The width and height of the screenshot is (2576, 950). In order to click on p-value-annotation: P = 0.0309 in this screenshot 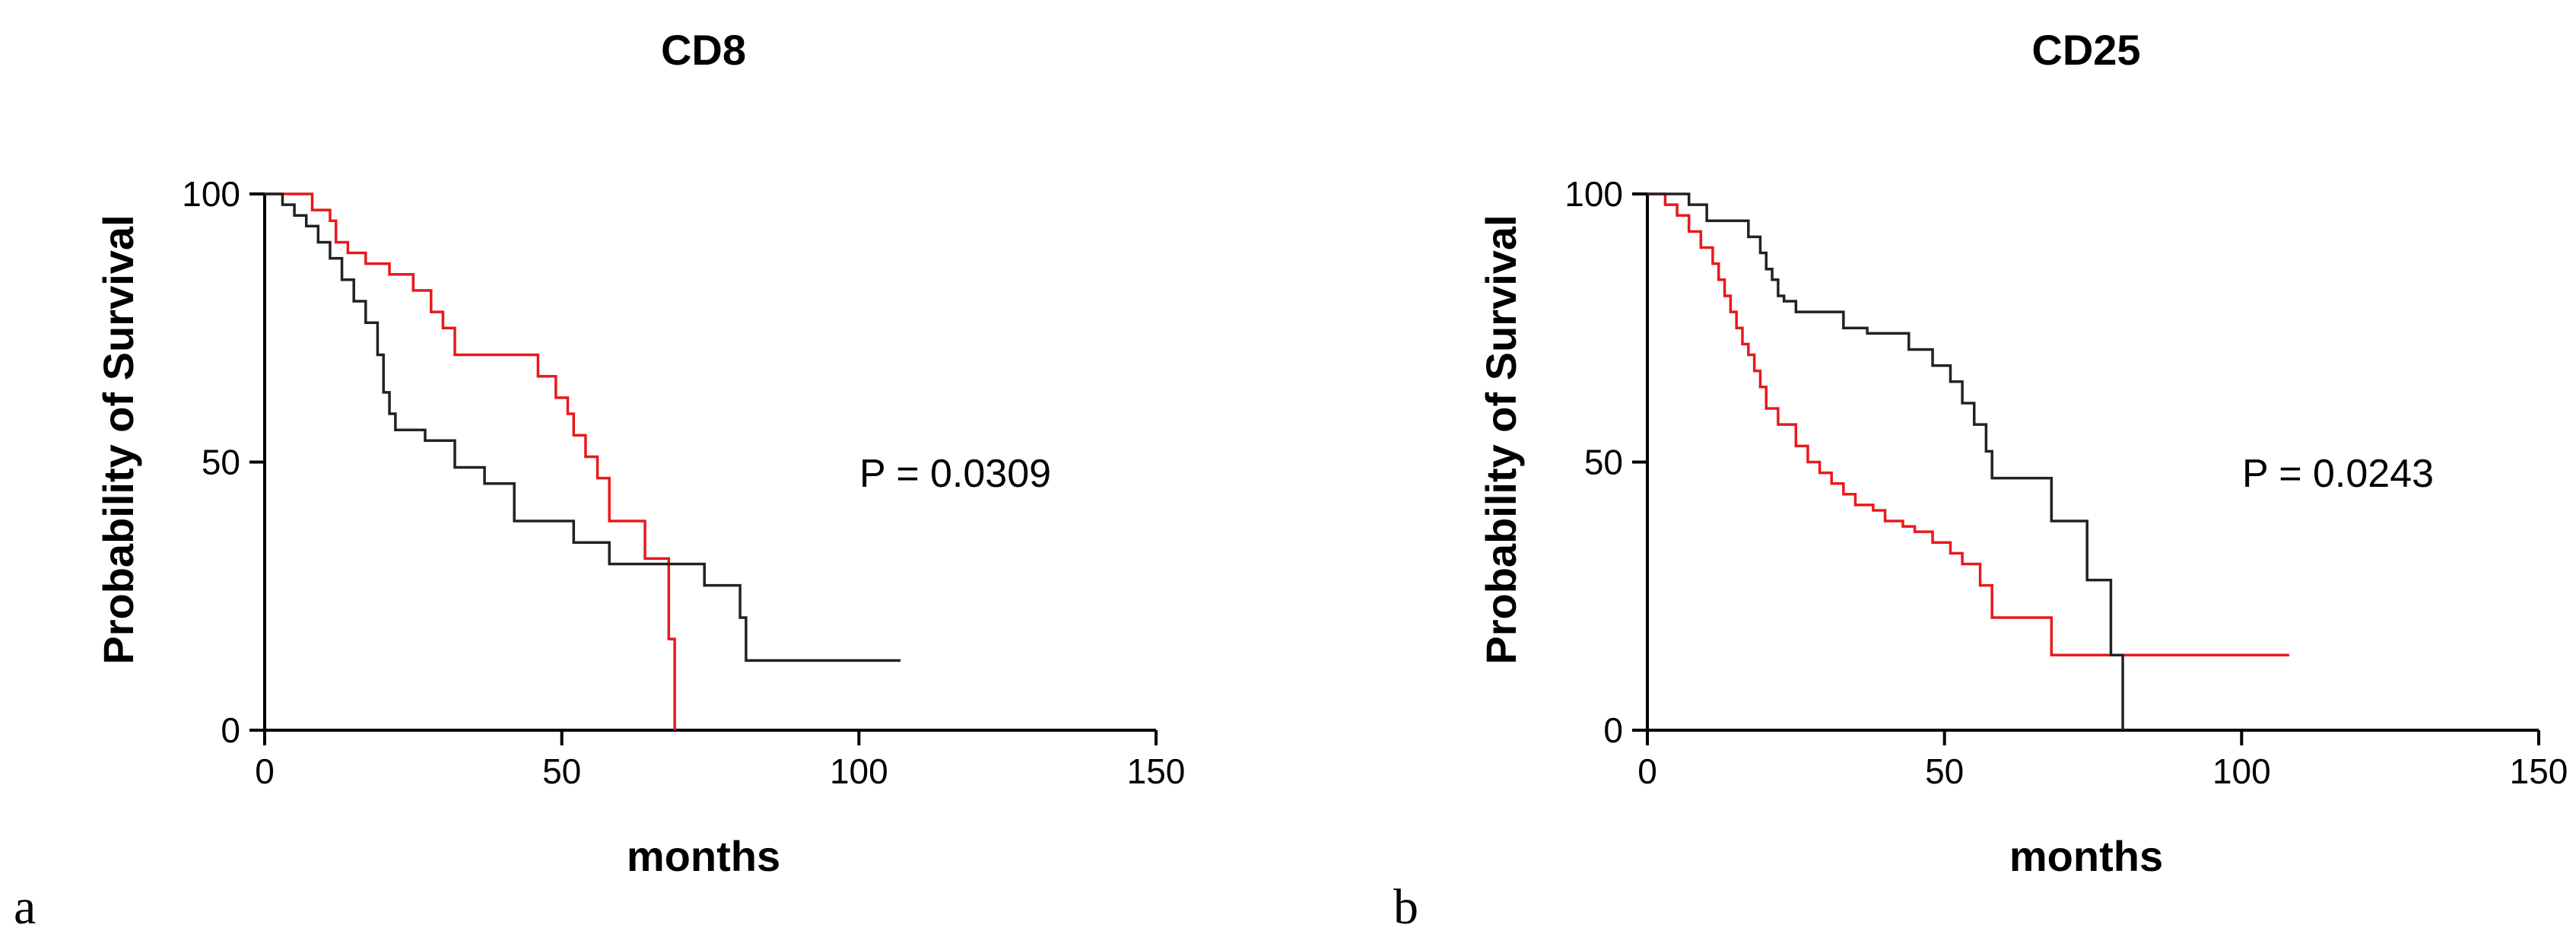, I will do `click(955, 474)`.